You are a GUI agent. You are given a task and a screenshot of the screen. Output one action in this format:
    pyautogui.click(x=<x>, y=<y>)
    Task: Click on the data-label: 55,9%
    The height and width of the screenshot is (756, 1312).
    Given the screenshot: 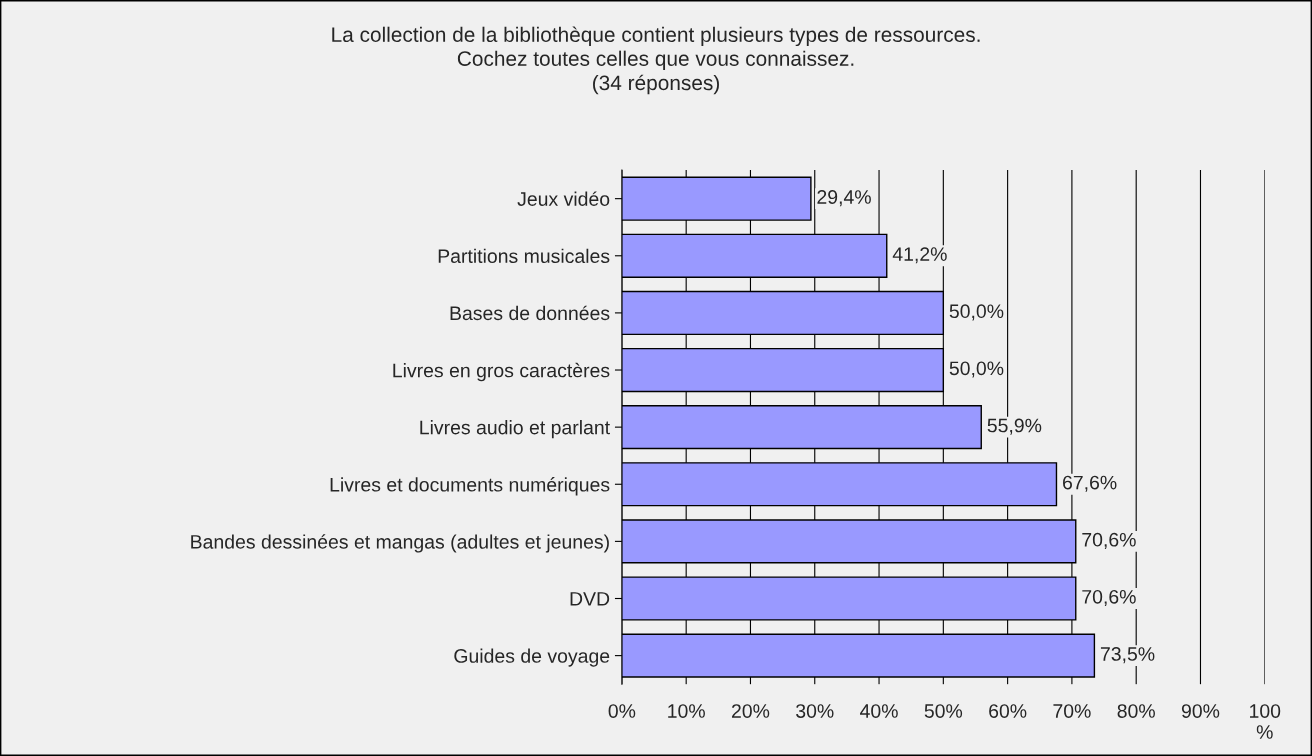 What is the action you would take?
    pyautogui.click(x=1014, y=426)
    